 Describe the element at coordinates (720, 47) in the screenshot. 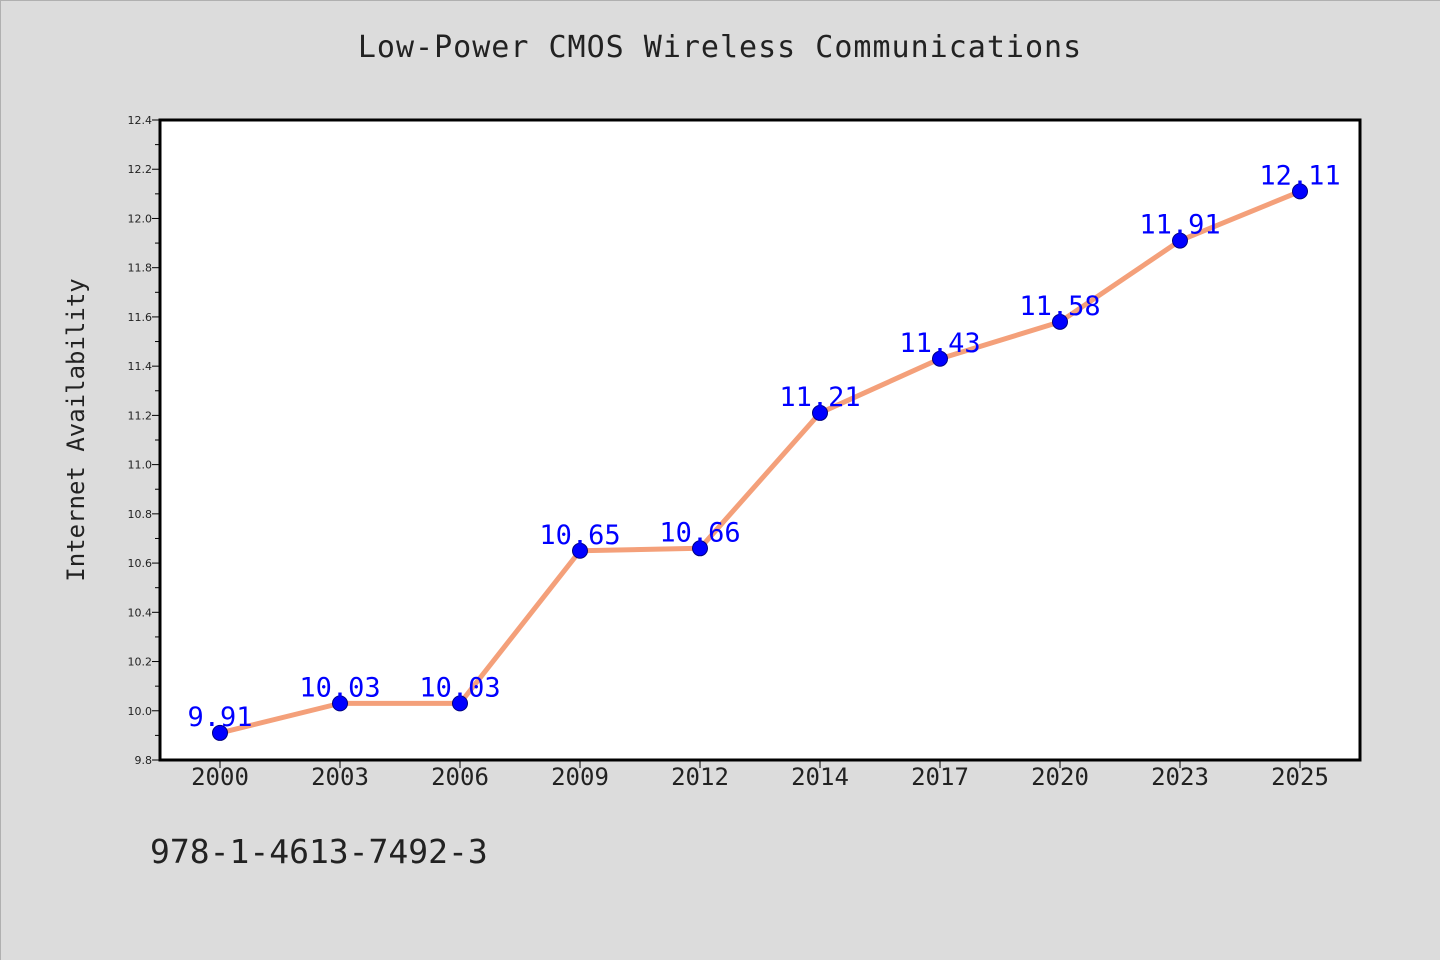

I see `chart-title: Low-Power CMOS Wireless Communications` at that location.